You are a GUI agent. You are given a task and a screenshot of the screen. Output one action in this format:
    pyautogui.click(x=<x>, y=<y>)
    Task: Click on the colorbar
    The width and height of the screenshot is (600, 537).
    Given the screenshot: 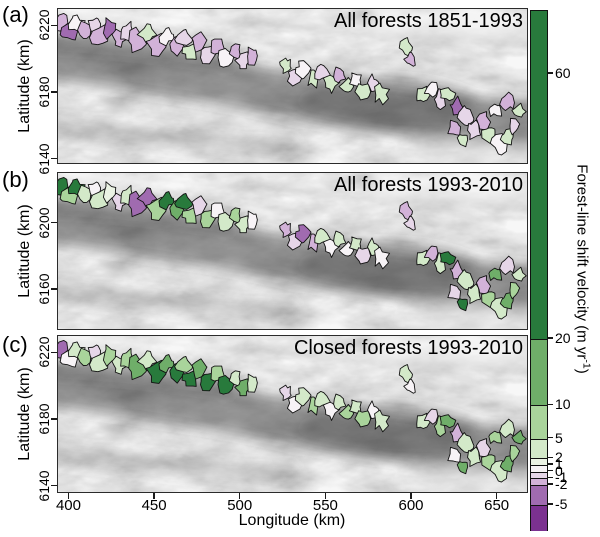 What is the action you would take?
    pyautogui.click(x=539, y=270)
    